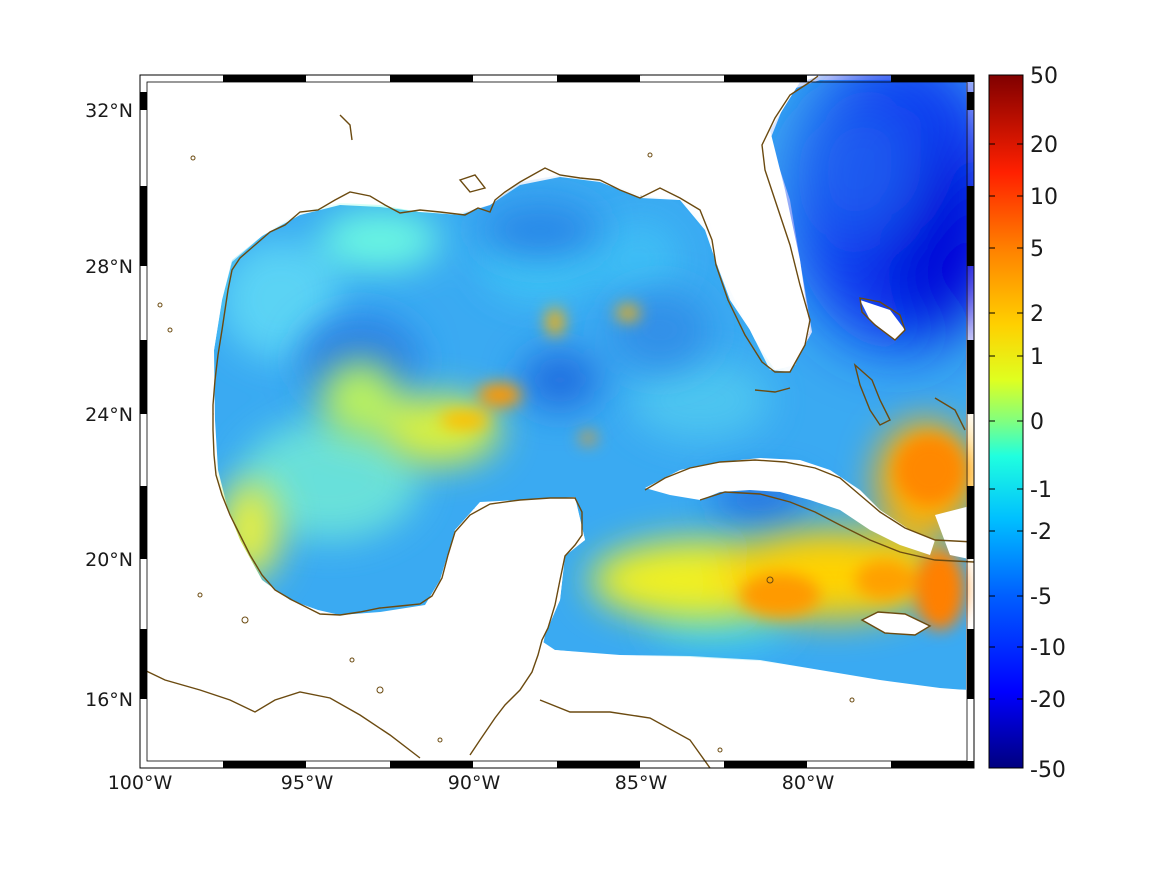  I want to click on lat-tick-label: 28°N, so click(109, 267).